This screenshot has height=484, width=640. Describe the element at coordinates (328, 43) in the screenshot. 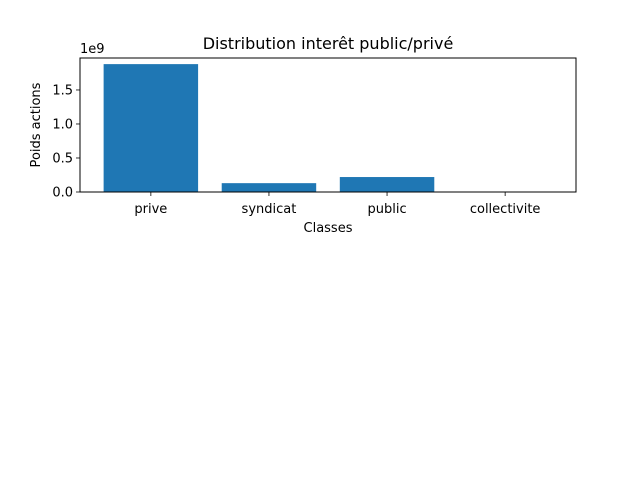

I see `chart-title: Distribution interêt public/privé` at that location.